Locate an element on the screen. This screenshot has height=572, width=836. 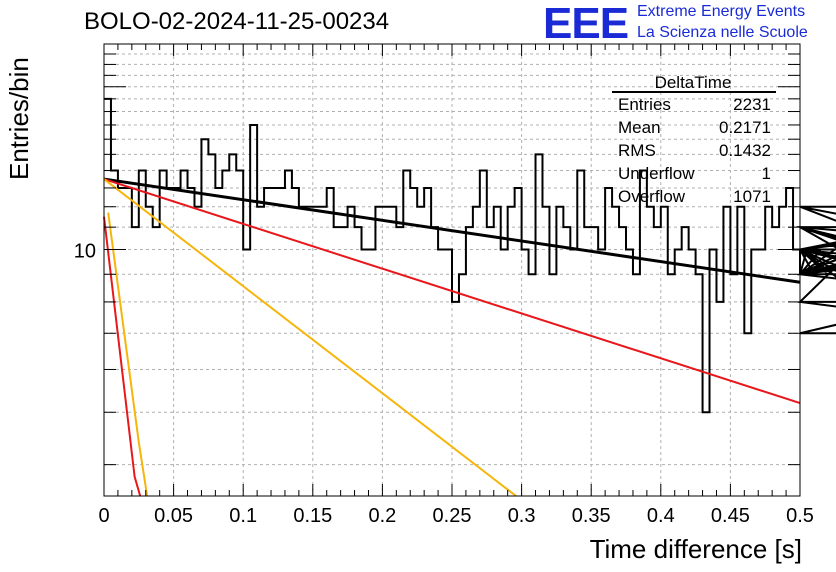
stats-label: Entries is located at coordinates (644, 104).